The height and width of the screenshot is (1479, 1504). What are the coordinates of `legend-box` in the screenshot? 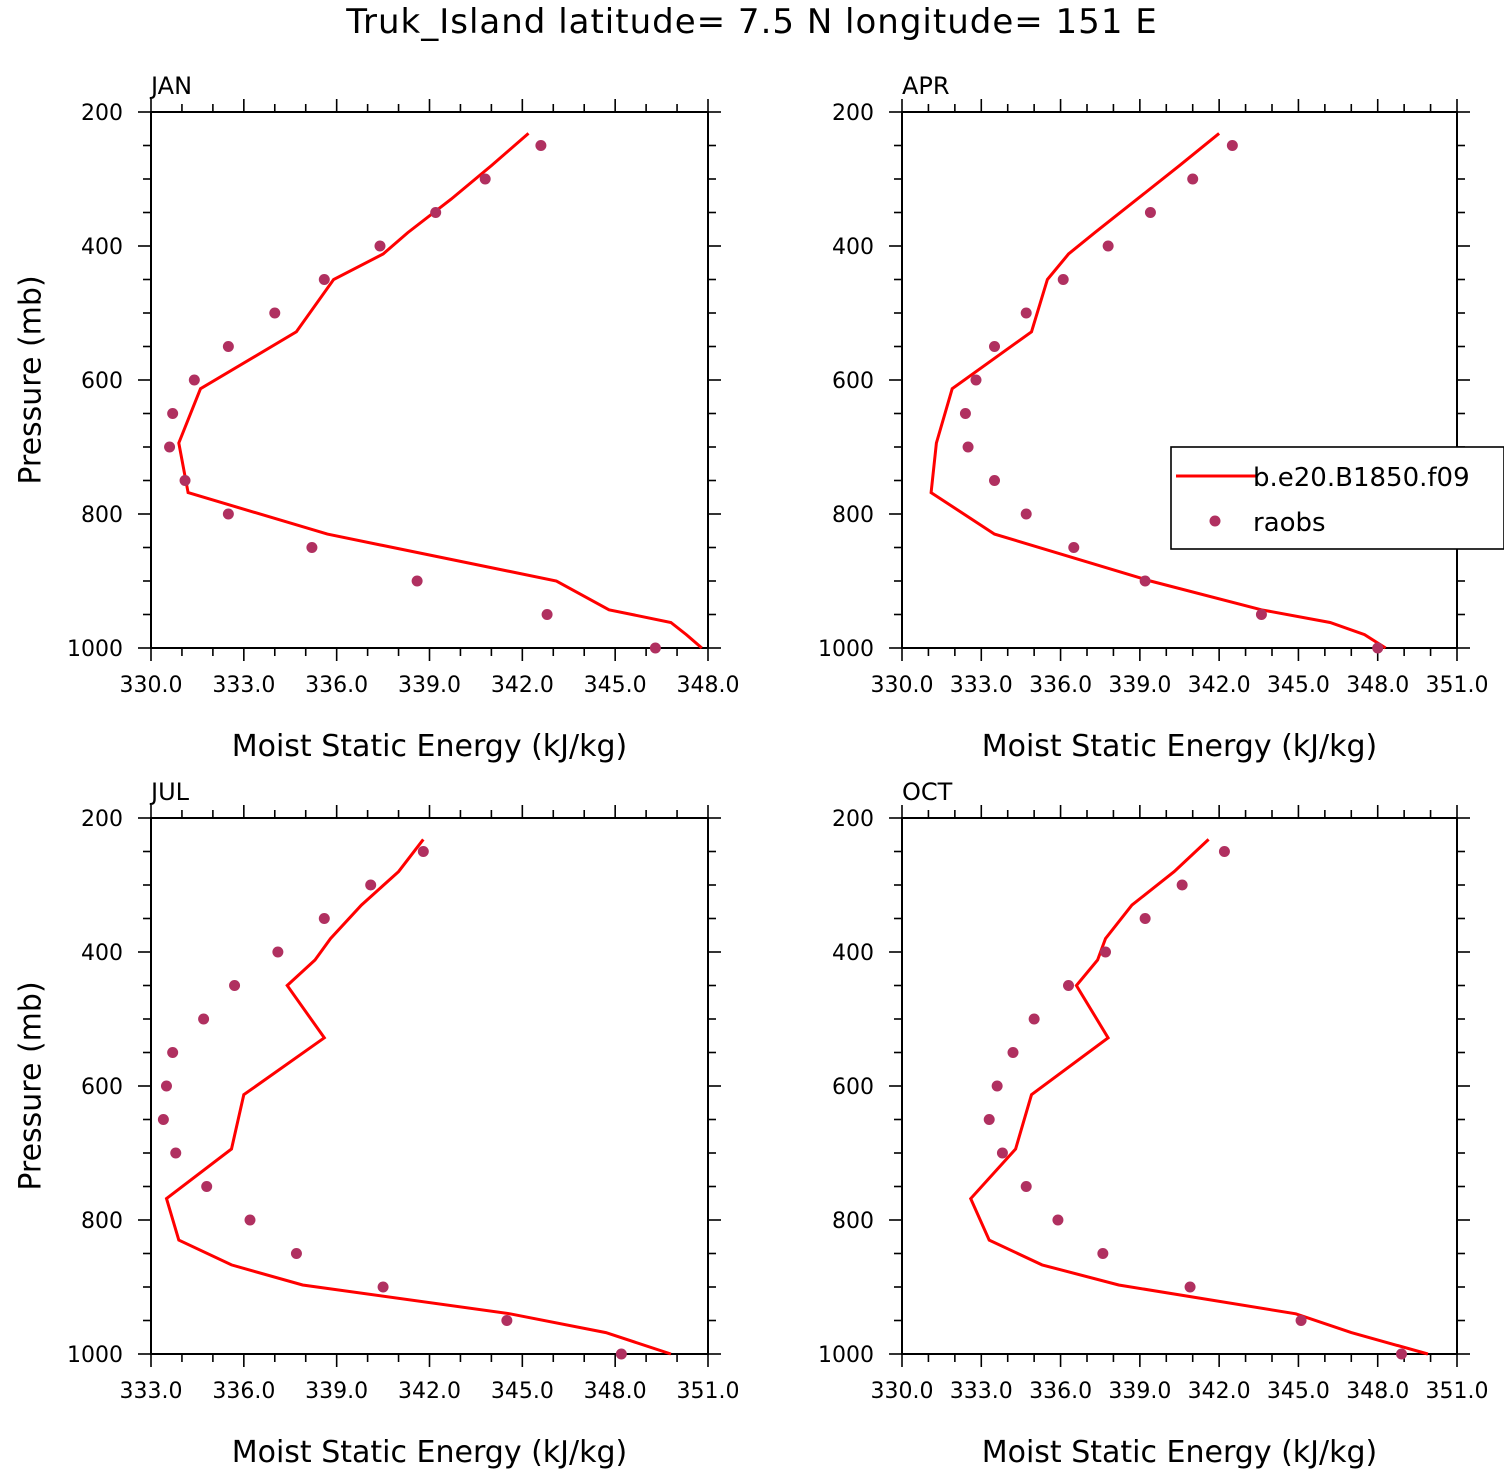 It's located at (1337, 498).